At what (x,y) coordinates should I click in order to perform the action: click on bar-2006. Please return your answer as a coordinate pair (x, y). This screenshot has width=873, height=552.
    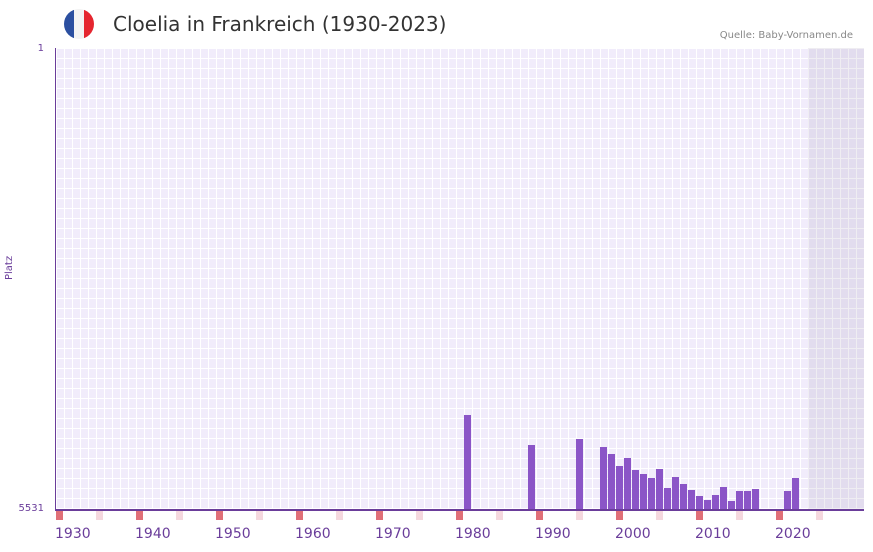
    Looking at the image, I should click on (667, 499).